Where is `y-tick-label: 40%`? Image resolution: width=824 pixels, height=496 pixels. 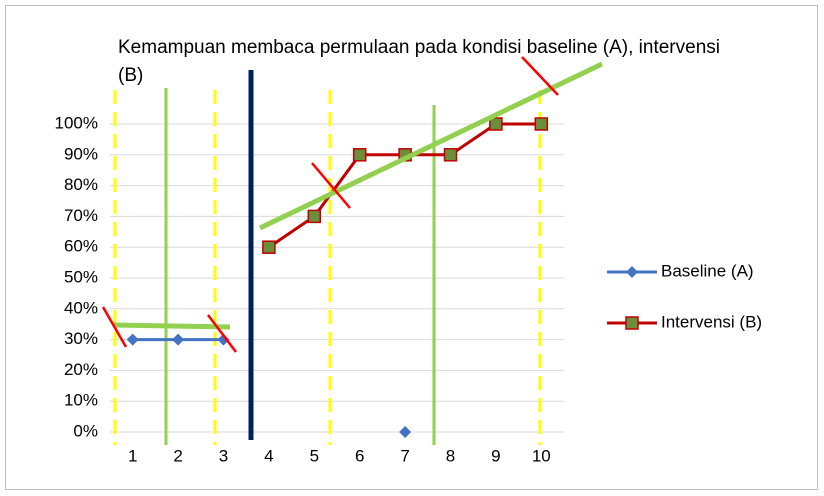 y-tick-label: 40% is located at coordinates (81, 307).